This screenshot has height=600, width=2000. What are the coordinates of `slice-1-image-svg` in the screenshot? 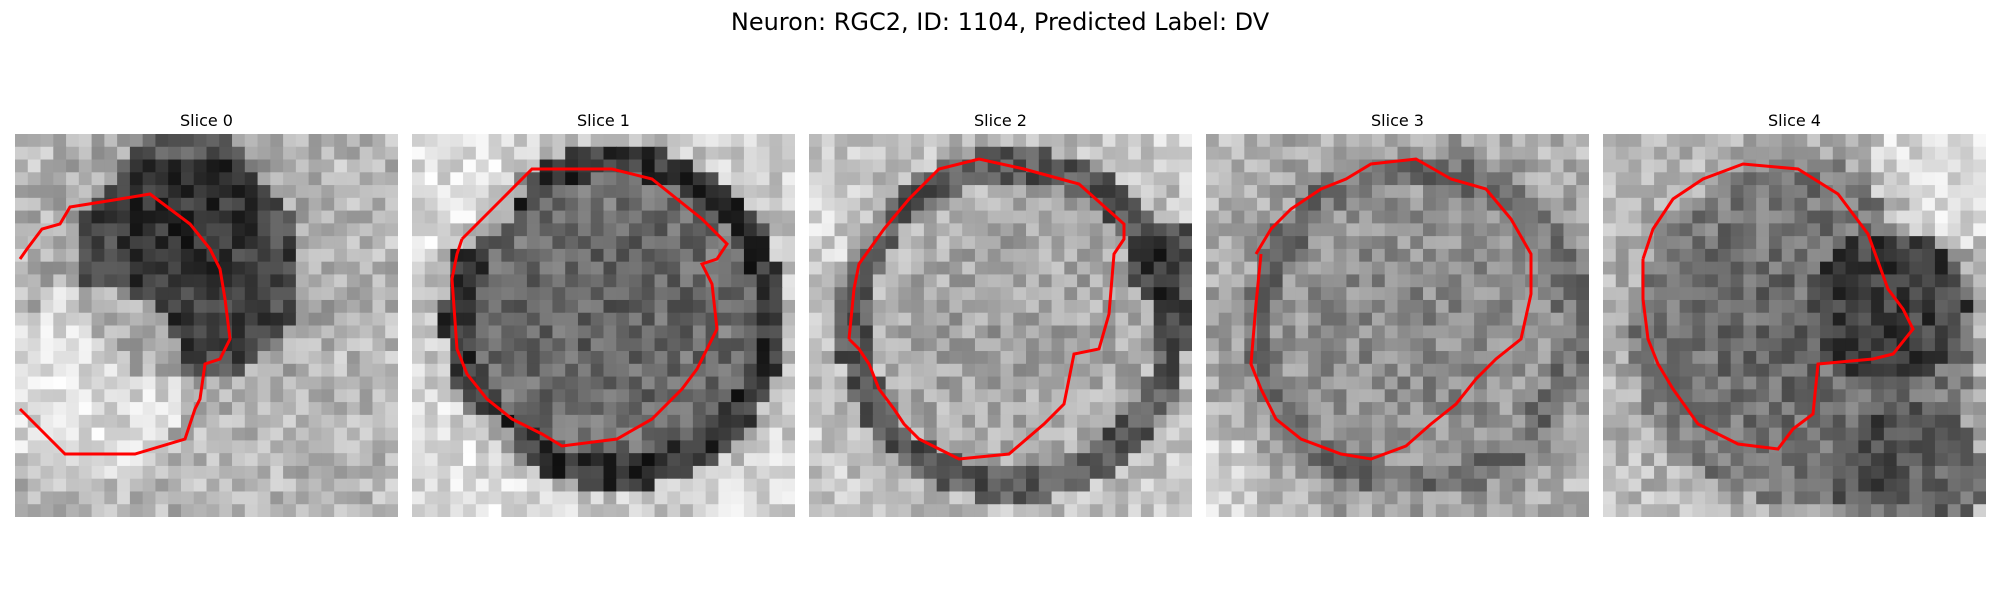 It's located at (603, 325).